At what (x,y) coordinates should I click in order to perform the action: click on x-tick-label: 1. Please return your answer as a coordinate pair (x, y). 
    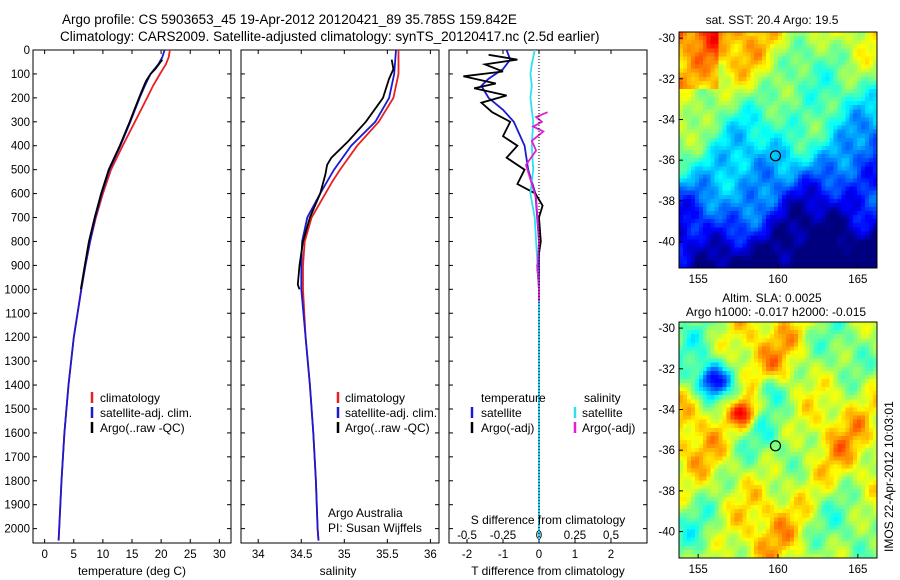
    Looking at the image, I should click on (575, 555).